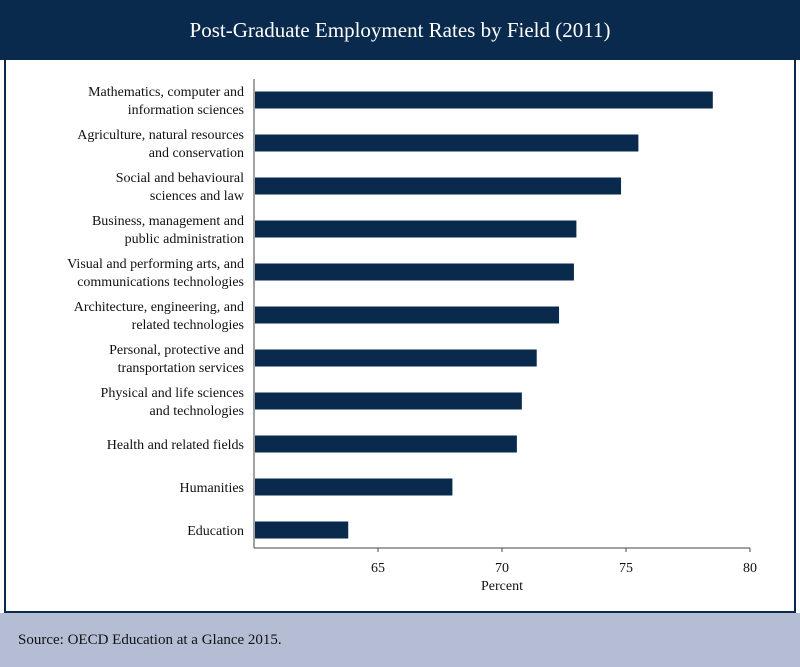  What do you see at coordinates (180, 187) in the screenshot?
I see `category-label: Social and behavioural sciences and law` at bounding box center [180, 187].